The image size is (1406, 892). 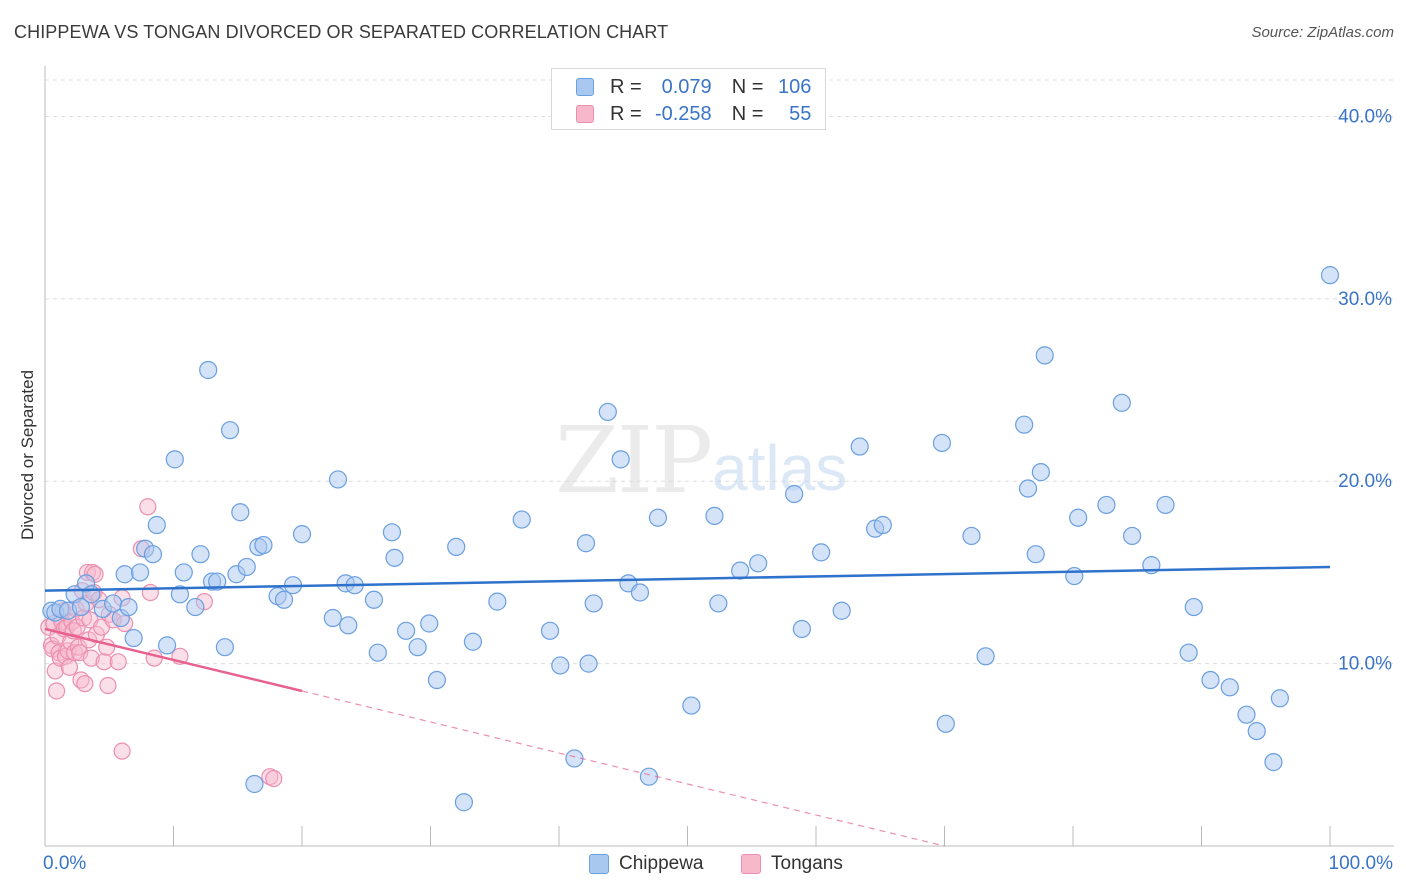 What do you see at coordinates (661, 863) in the screenshot?
I see `legend-label-chippewa: Chippewa` at bounding box center [661, 863].